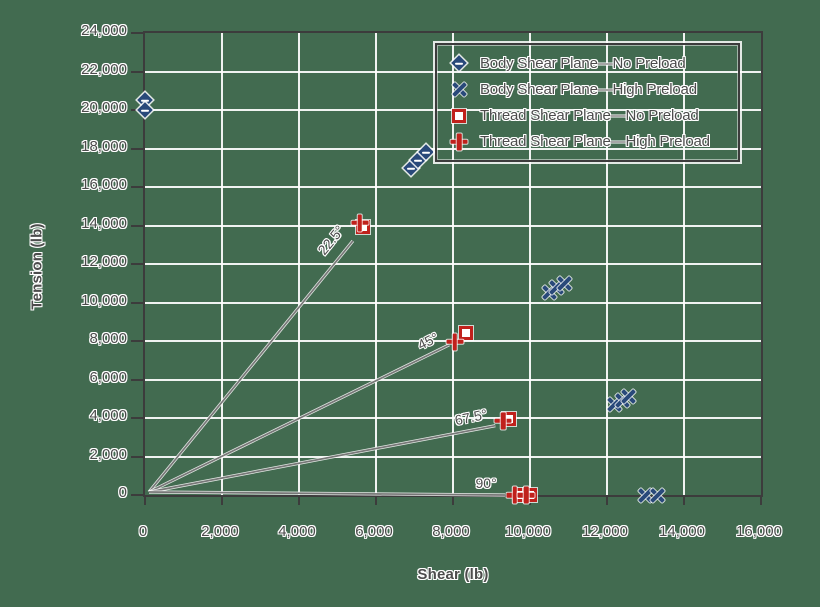  I want to click on y-tick-label: 6,000, so click(108, 377).